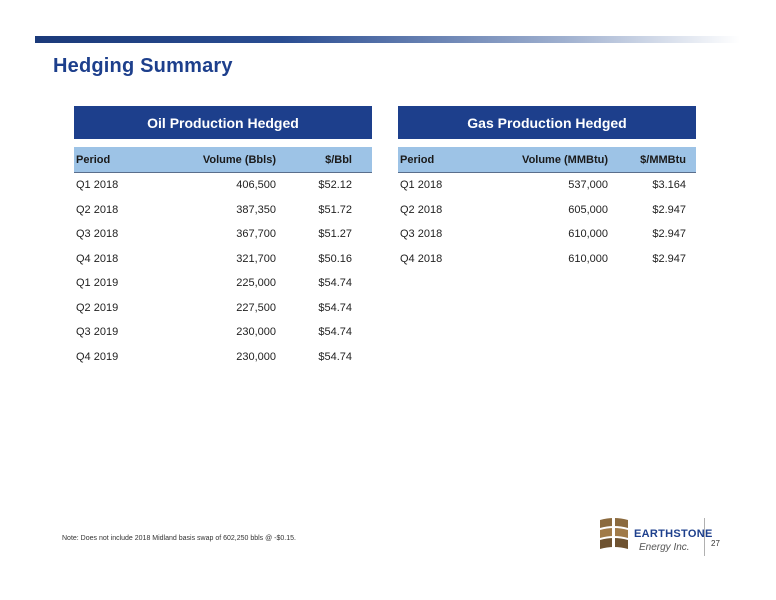 The image size is (776, 600). Describe the element at coordinates (704, 537) in the screenshot. I see `logo-divider` at that location.